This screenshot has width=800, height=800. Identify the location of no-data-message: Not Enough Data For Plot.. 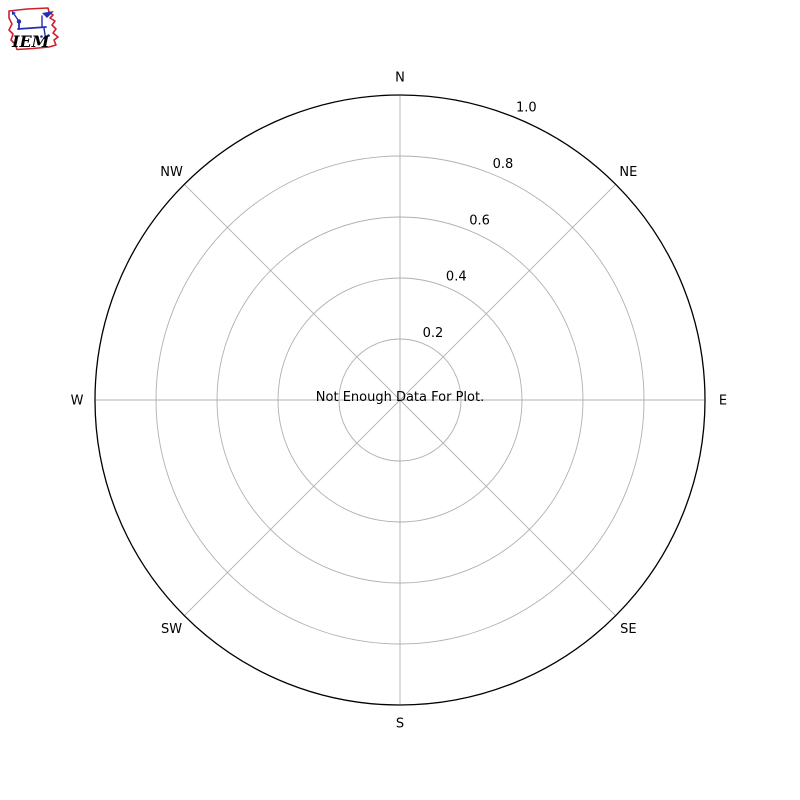
(400, 397).